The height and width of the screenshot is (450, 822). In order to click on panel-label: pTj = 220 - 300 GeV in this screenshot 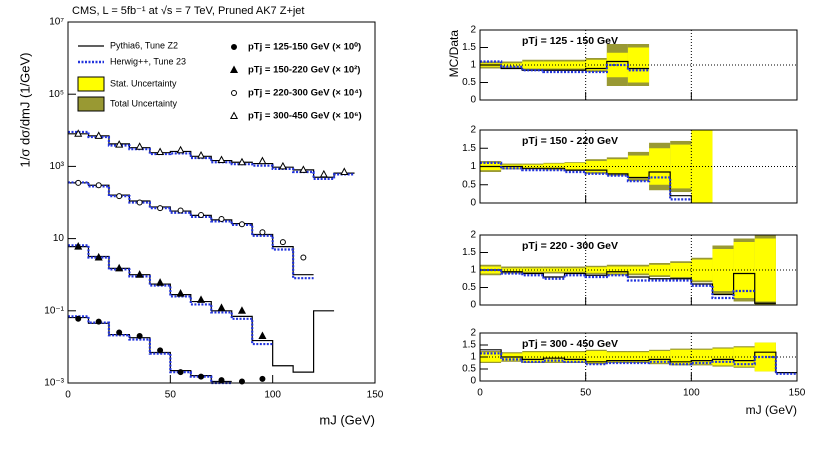, I will do `click(570, 246)`.